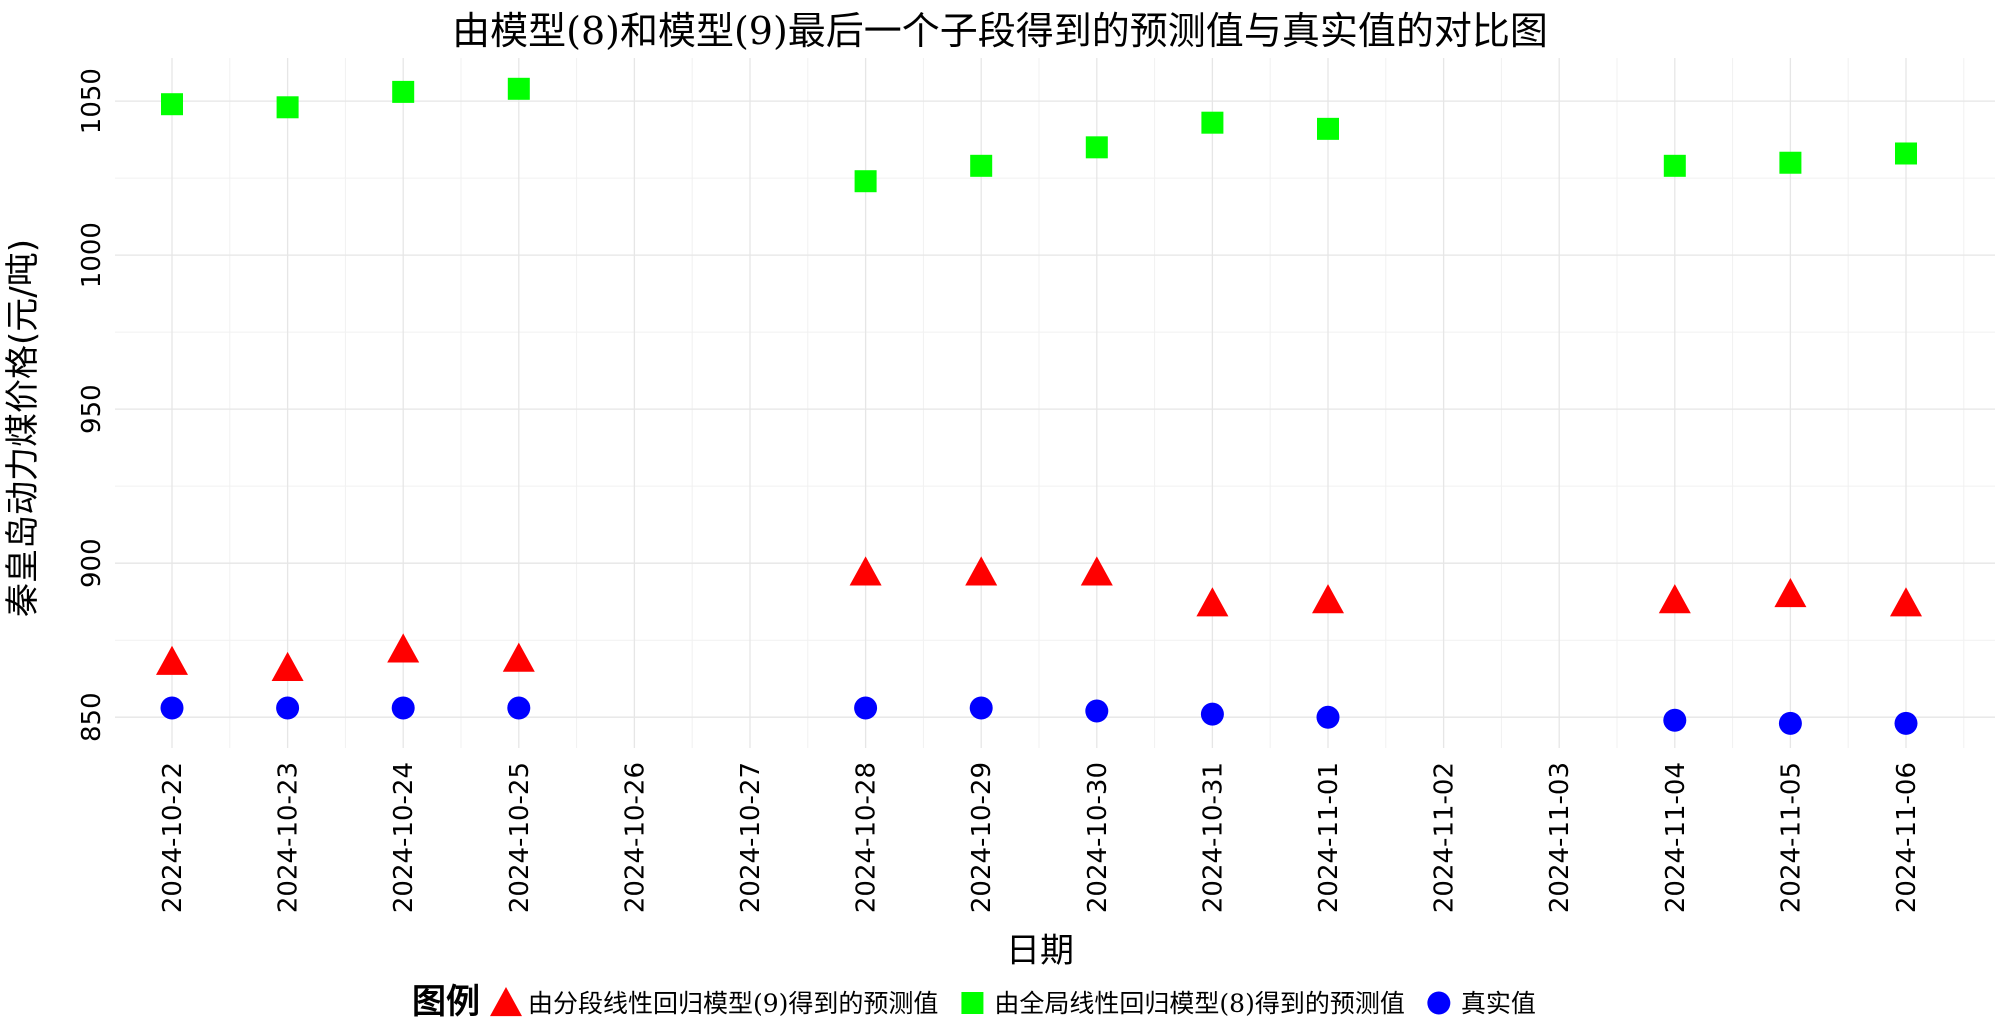  I want to click on y-tick-label: 950, so click(92, 409).